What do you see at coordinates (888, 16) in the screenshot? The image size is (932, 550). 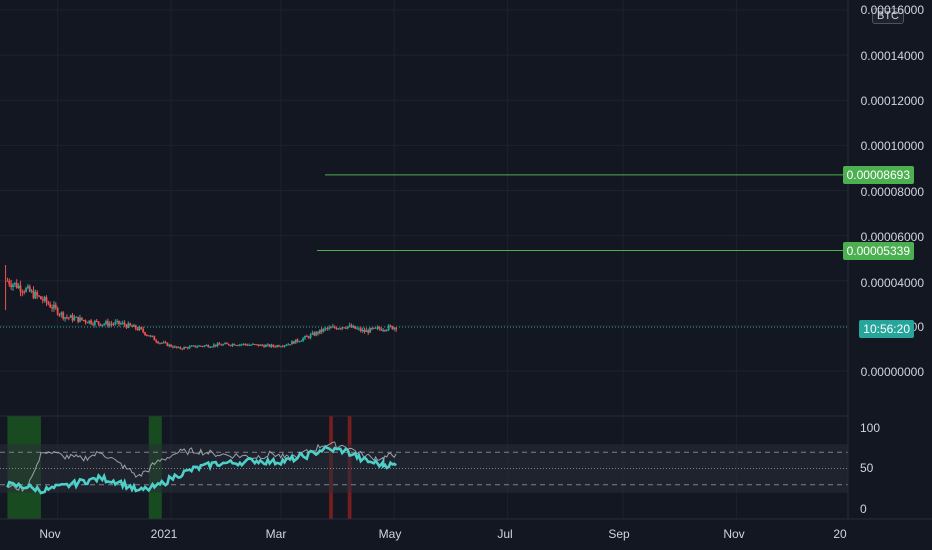 I see `currency-badge: BTC` at bounding box center [888, 16].